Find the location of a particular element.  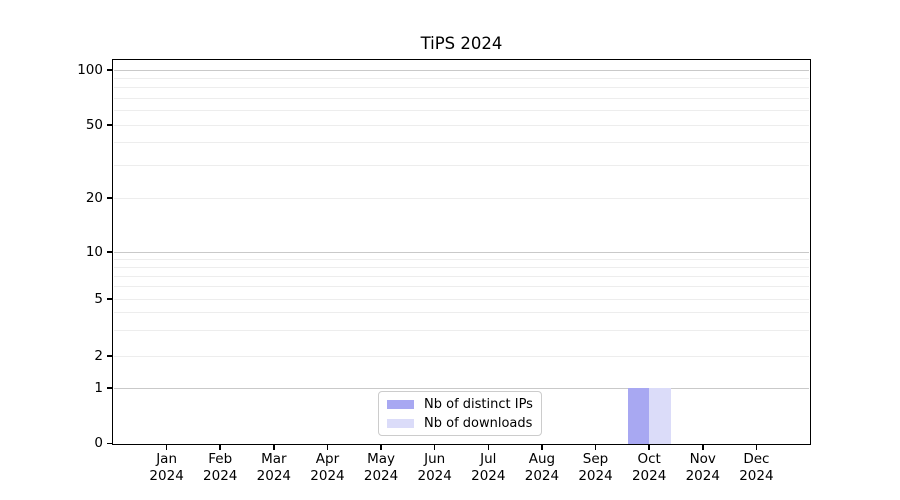

y-tick-label: 20 is located at coordinates (94, 197).